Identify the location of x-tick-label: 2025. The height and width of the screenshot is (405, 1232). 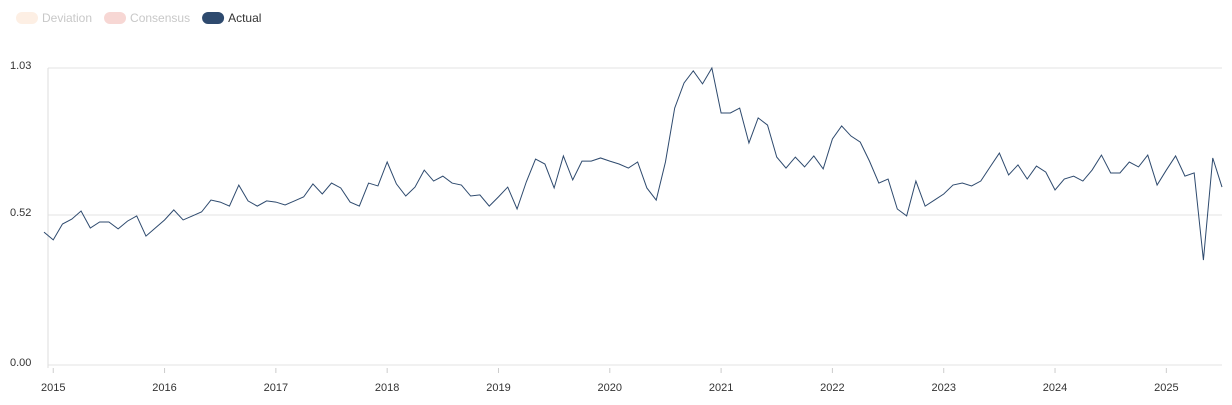
(1166, 388).